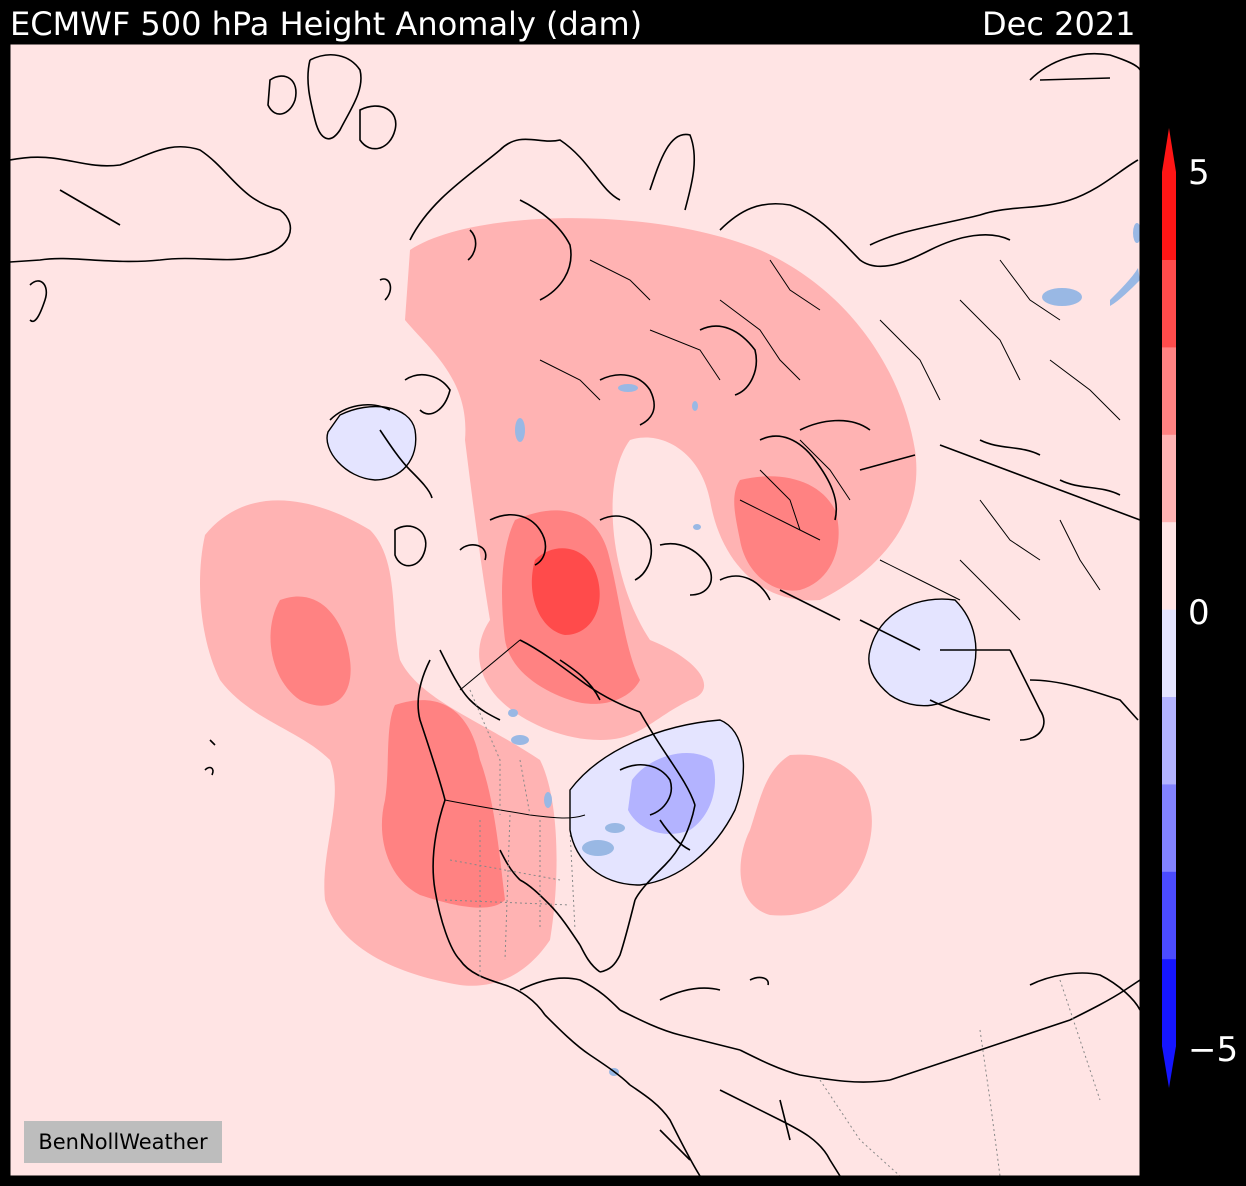 Image resolution: width=1246 pixels, height=1186 pixels. Describe the element at coordinates (1199, 613) in the screenshot. I see `colorbar-label-zero: 0` at that location.